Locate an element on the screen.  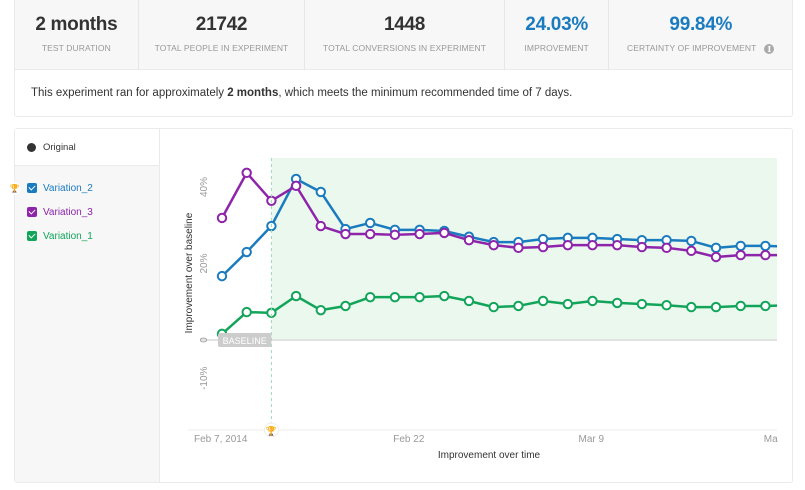
legend-original-label: Original is located at coordinates (59, 147).